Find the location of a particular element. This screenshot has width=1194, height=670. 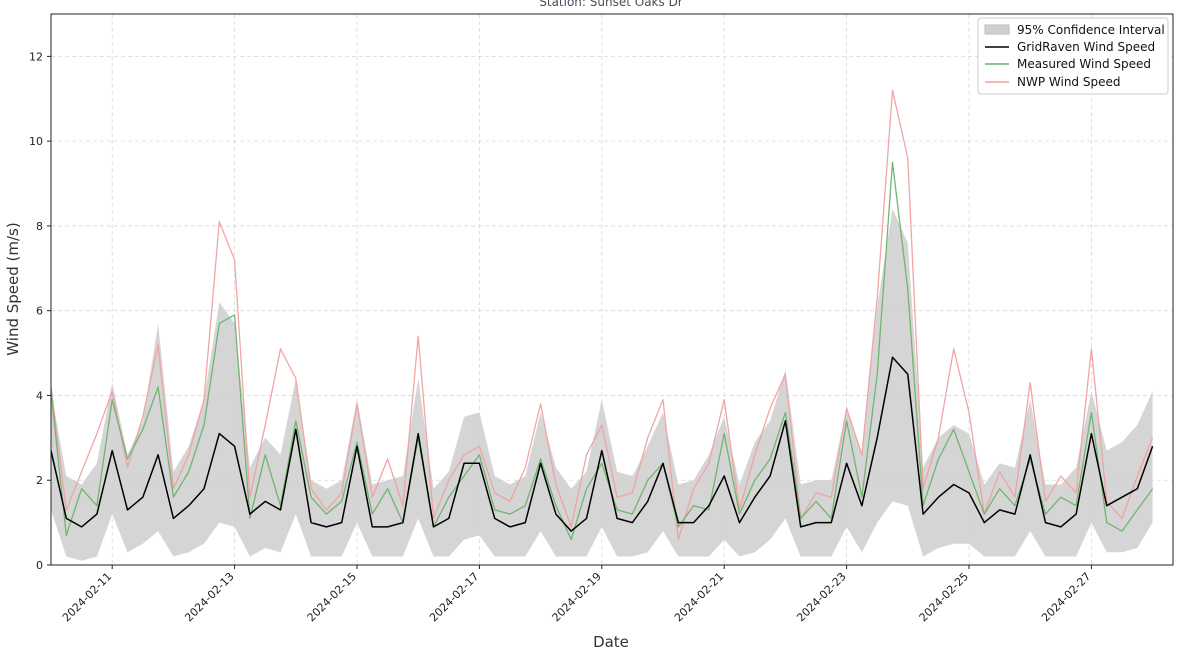

legend-label-confidence-interval: 95% Confidence Interval is located at coordinates (1091, 30).